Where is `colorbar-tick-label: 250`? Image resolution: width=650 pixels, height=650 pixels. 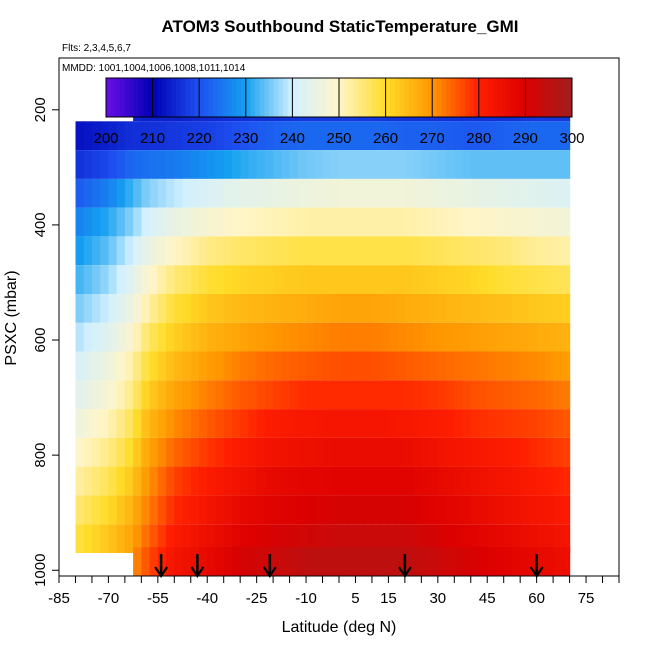 colorbar-tick-label: 250 is located at coordinates (338, 138).